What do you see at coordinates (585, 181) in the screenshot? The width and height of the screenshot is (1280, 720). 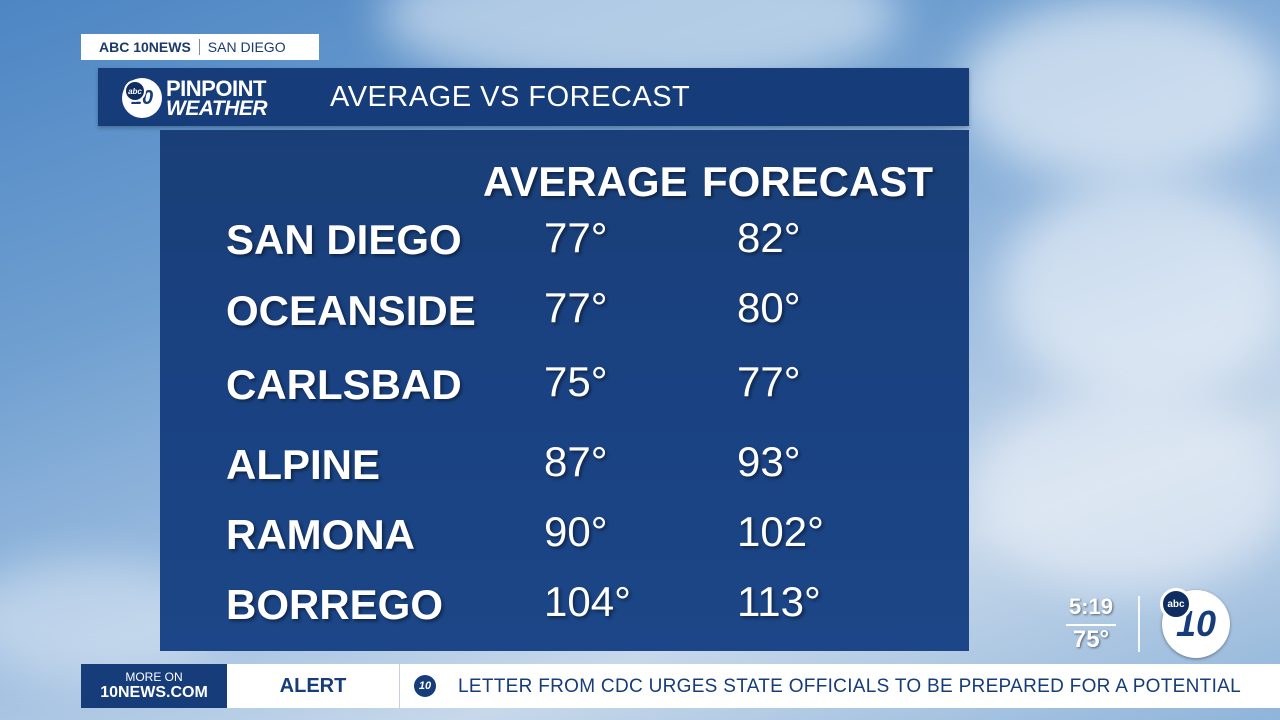 I see `column-header-average: AVERAGE` at bounding box center [585, 181].